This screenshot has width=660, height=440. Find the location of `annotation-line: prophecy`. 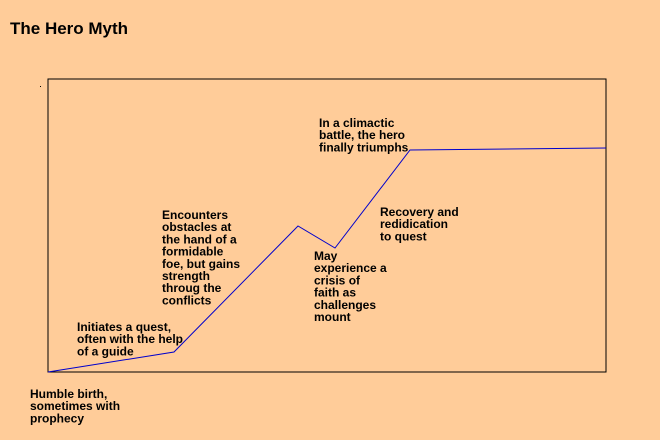

annotation-line: prophecy is located at coordinates (57, 418).